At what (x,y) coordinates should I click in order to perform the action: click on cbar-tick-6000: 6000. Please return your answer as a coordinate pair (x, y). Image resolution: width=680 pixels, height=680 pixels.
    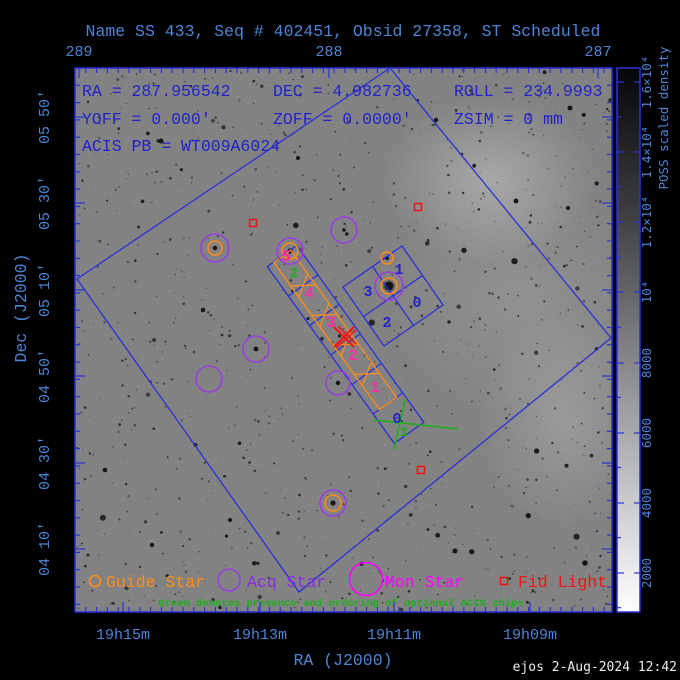
    Looking at the image, I should click on (646, 433).